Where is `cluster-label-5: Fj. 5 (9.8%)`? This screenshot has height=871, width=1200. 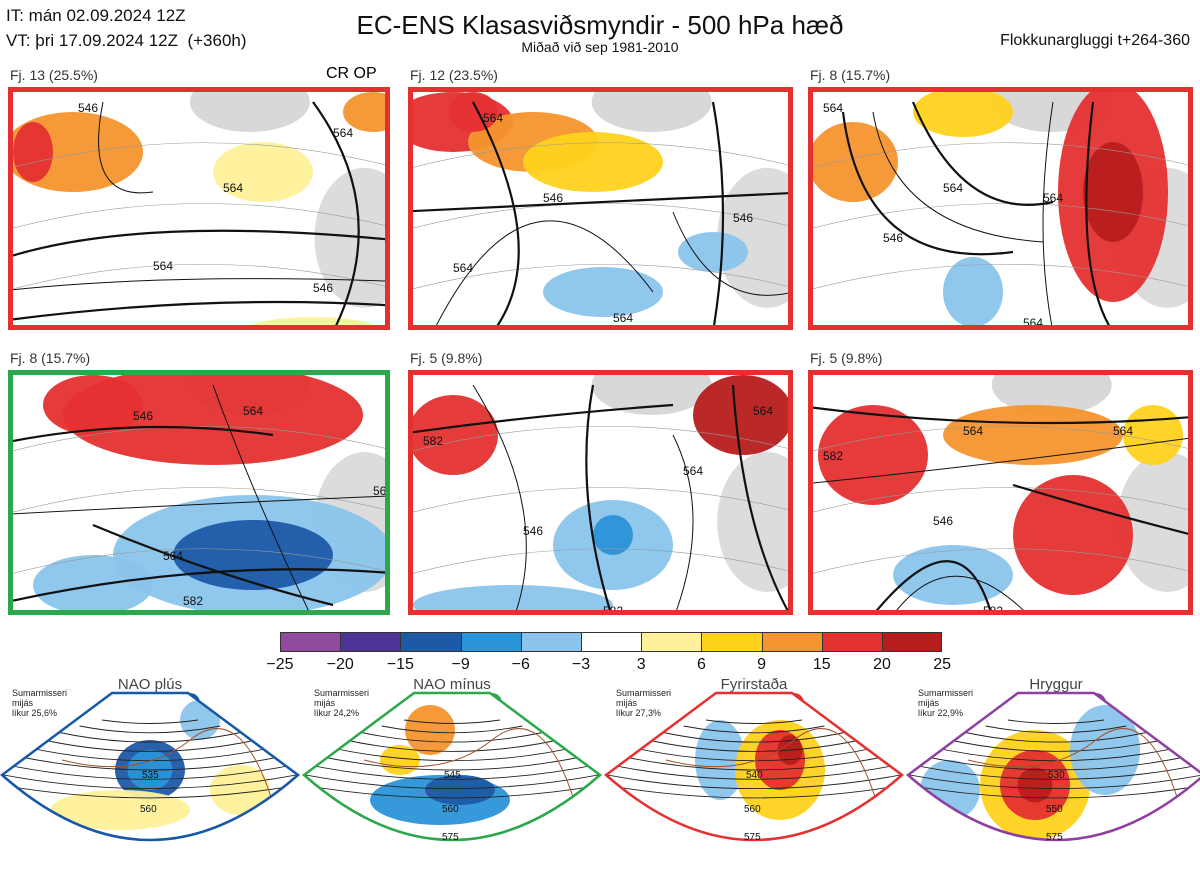
cluster-label-5: Fj. 5 (9.8%) is located at coordinates (446, 358).